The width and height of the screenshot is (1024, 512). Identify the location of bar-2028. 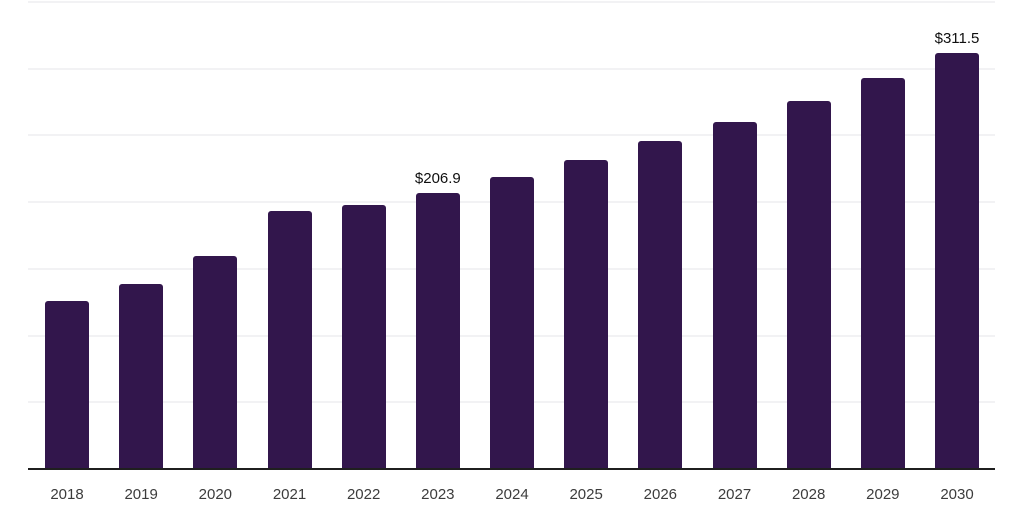
(808, 284).